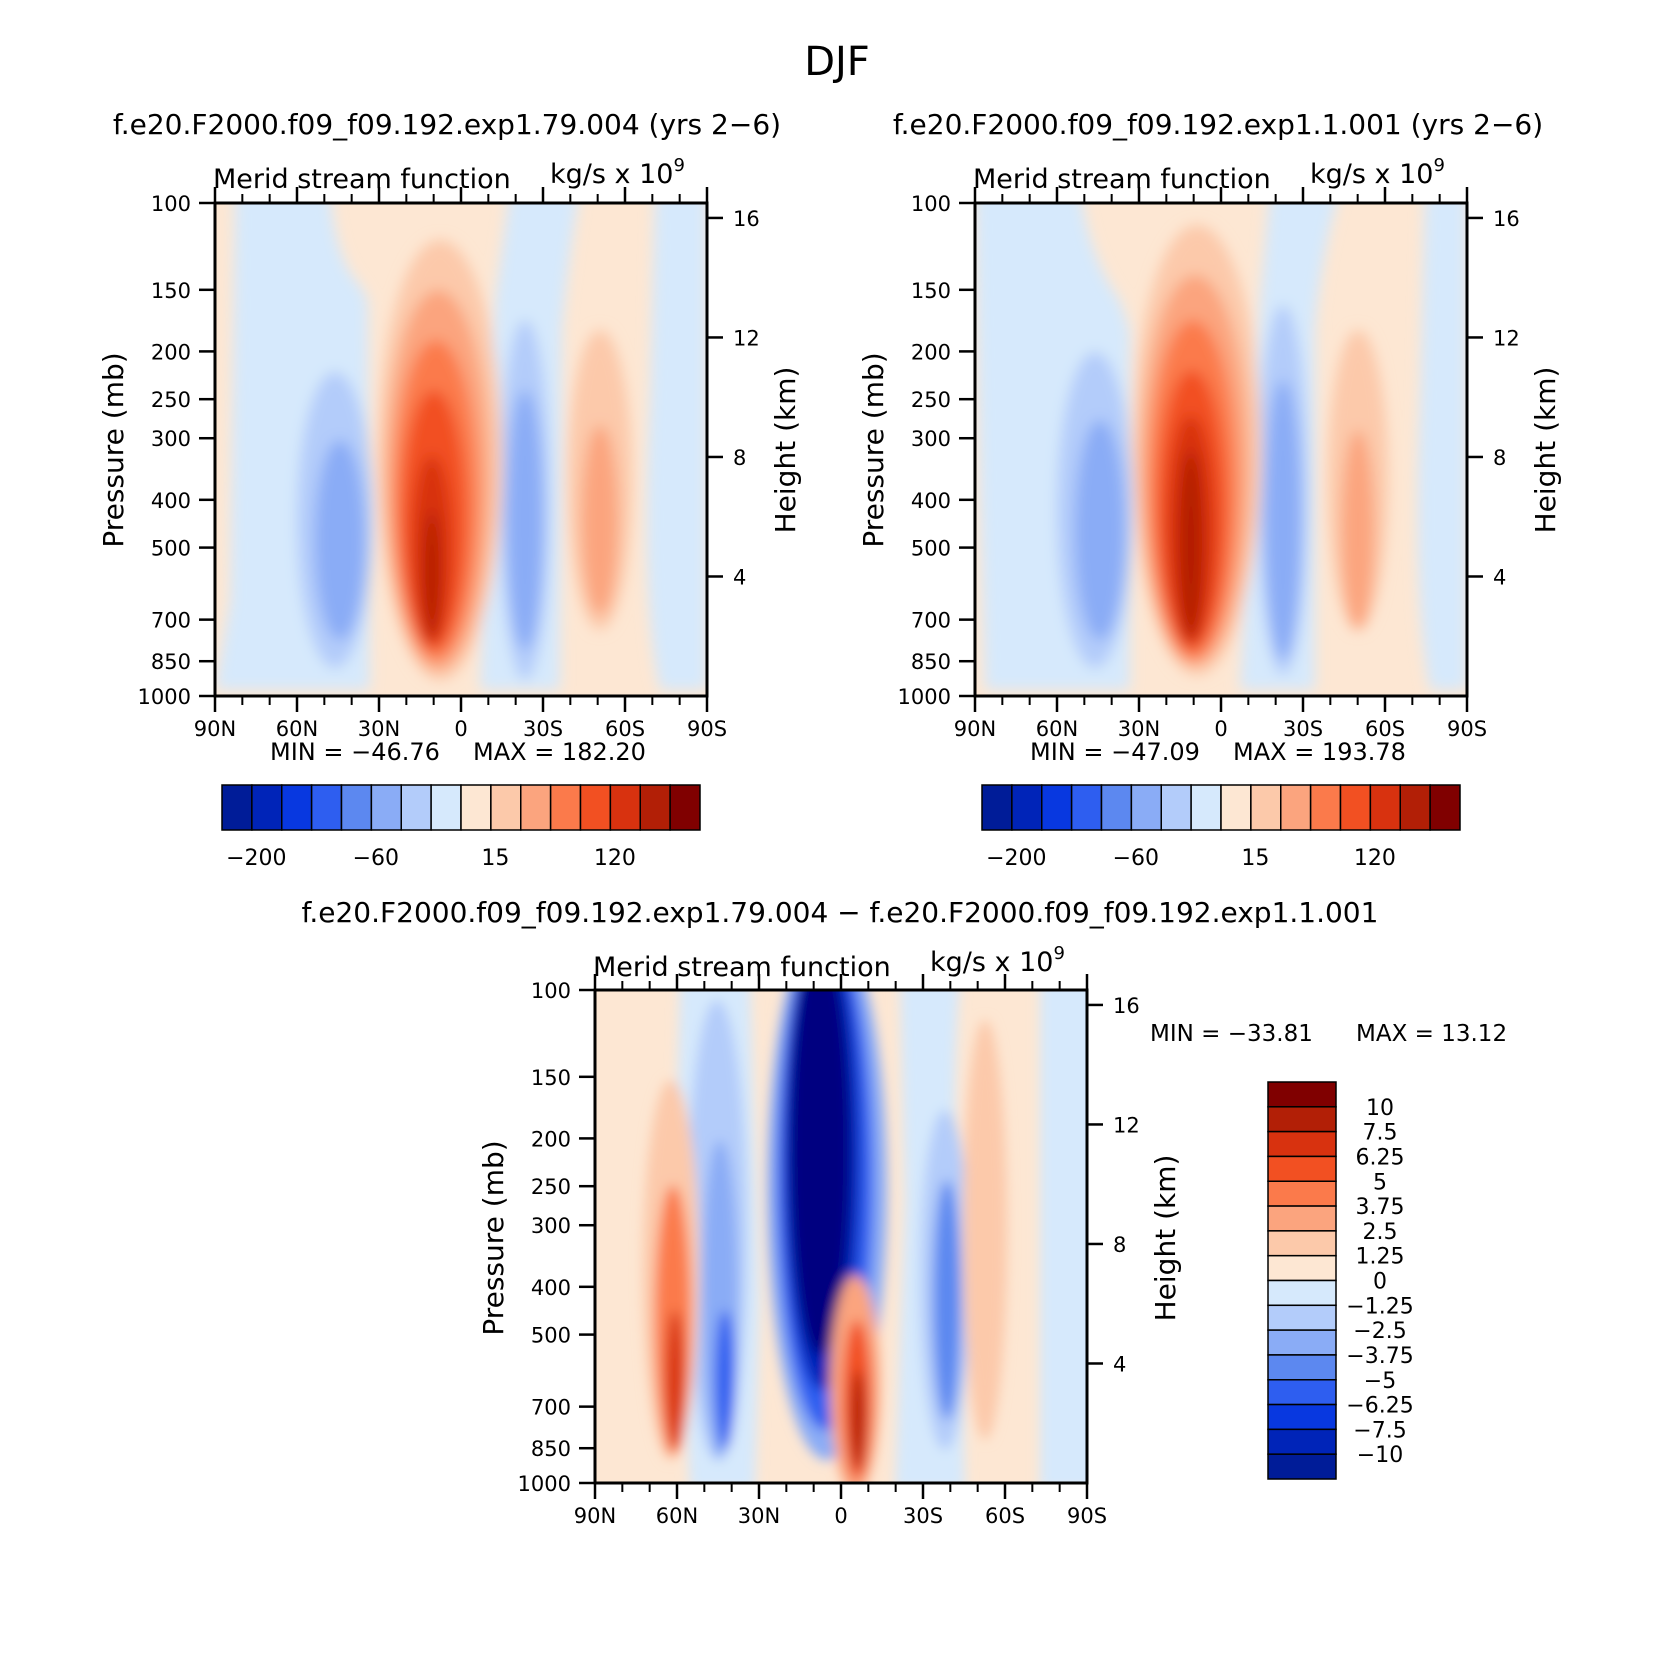 The width and height of the screenshot is (1674, 1677). Describe the element at coordinates (164, 697) in the screenshot. I see `y-tick-label: 1000` at that location.